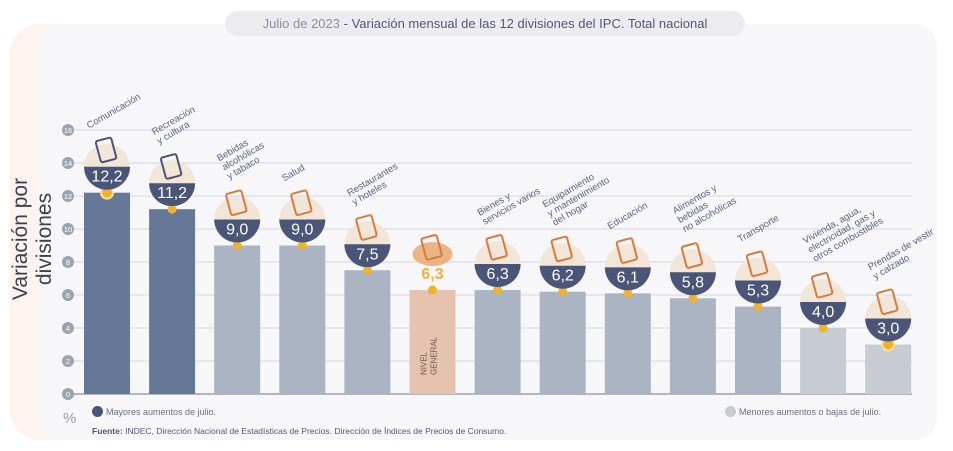 Image resolution: width=953 pixels, height=451 pixels. I want to click on legend-high: Mayores aumentos de julio., so click(154, 411).